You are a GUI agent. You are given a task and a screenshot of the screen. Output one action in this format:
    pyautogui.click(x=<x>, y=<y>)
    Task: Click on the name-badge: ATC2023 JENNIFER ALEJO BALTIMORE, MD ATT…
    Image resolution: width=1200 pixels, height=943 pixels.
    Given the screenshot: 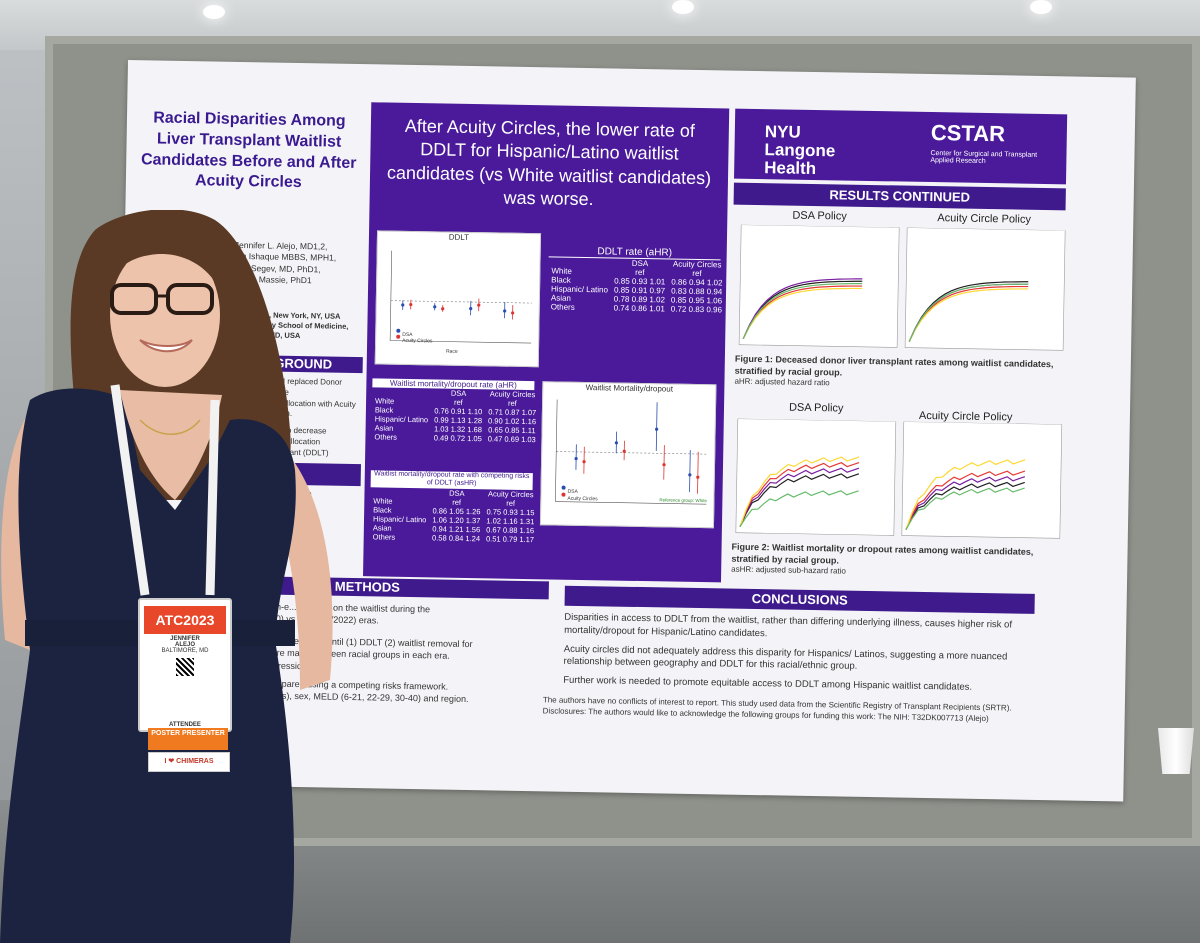 What is the action you would take?
    pyautogui.click(x=185, y=665)
    